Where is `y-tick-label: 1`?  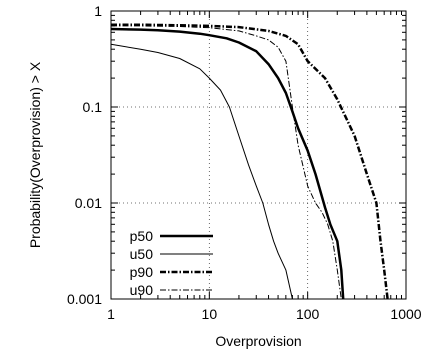 y-tick-label: 1 is located at coordinates (98, 11).